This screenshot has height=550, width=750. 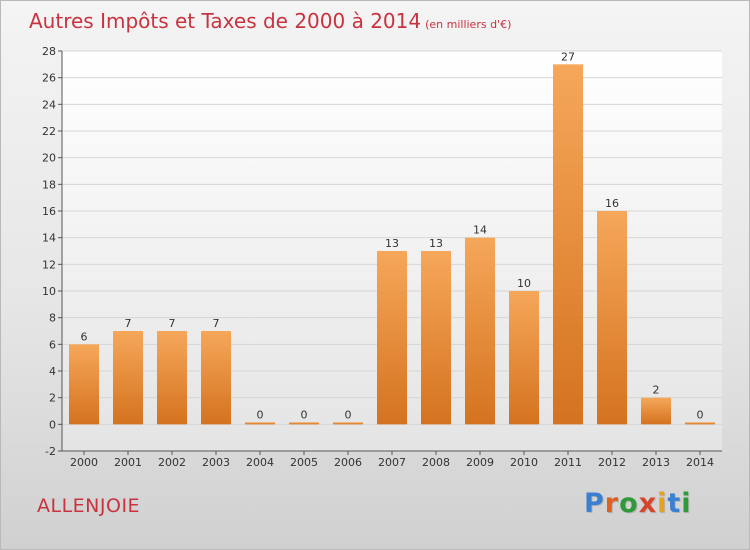 What do you see at coordinates (392, 462) in the screenshot?
I see `x-tick-label: 2007` at bounding box center [392, 462].